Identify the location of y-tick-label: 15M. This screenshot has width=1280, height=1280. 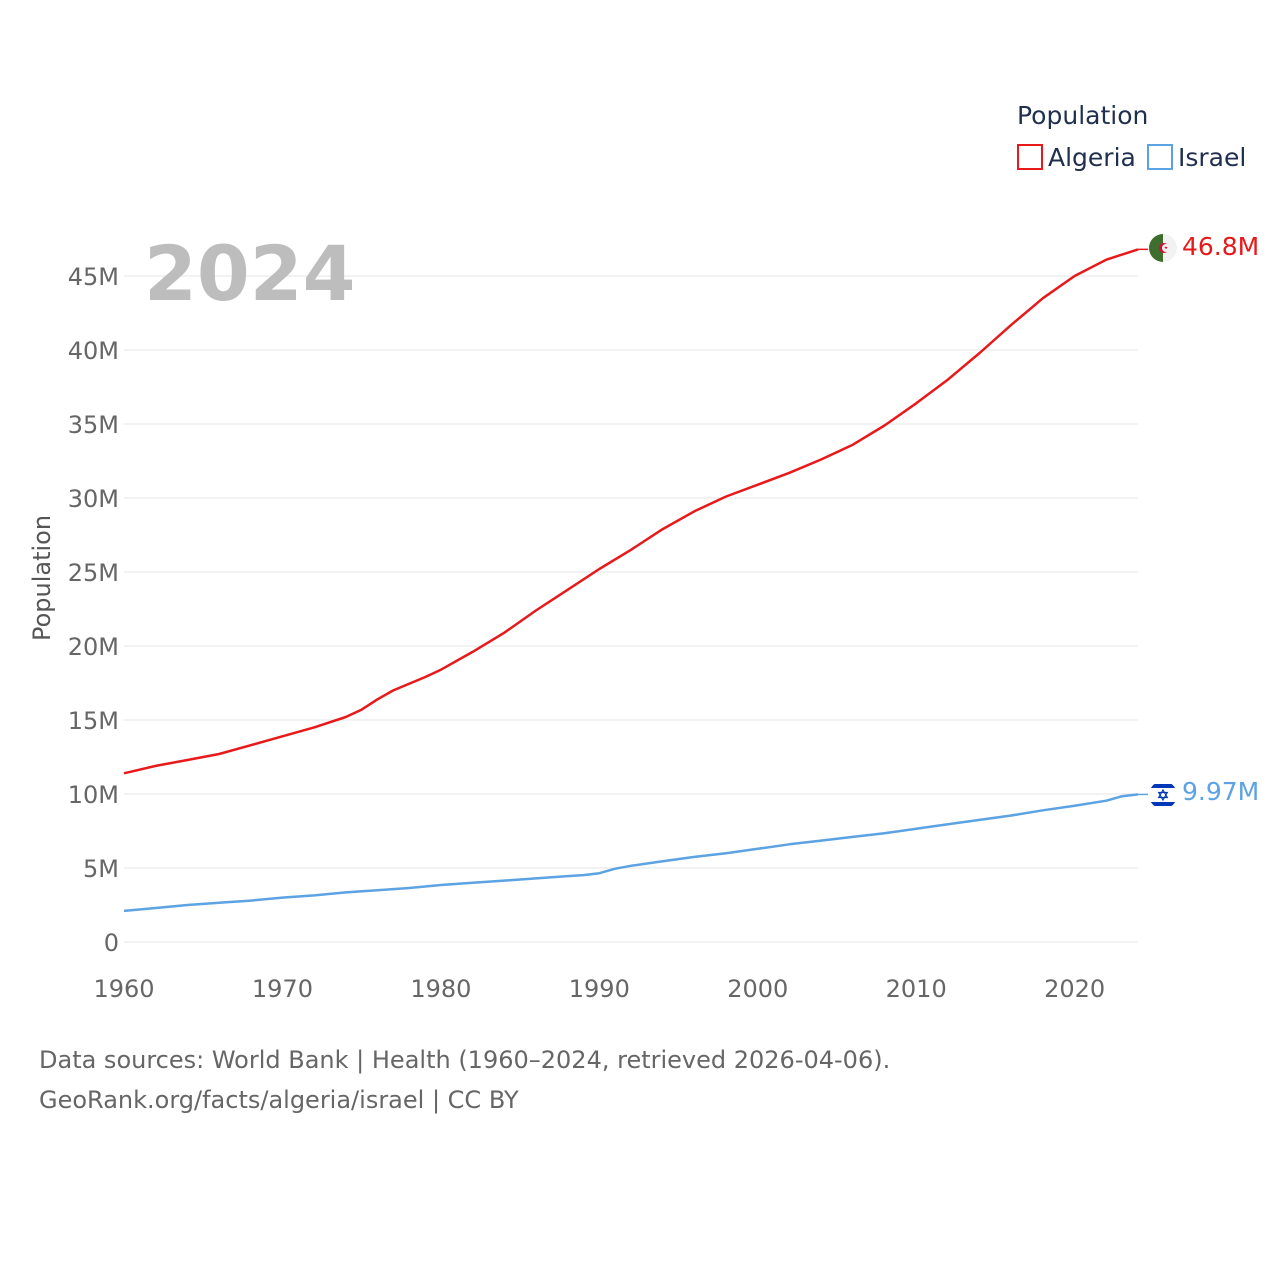
(93, 721).